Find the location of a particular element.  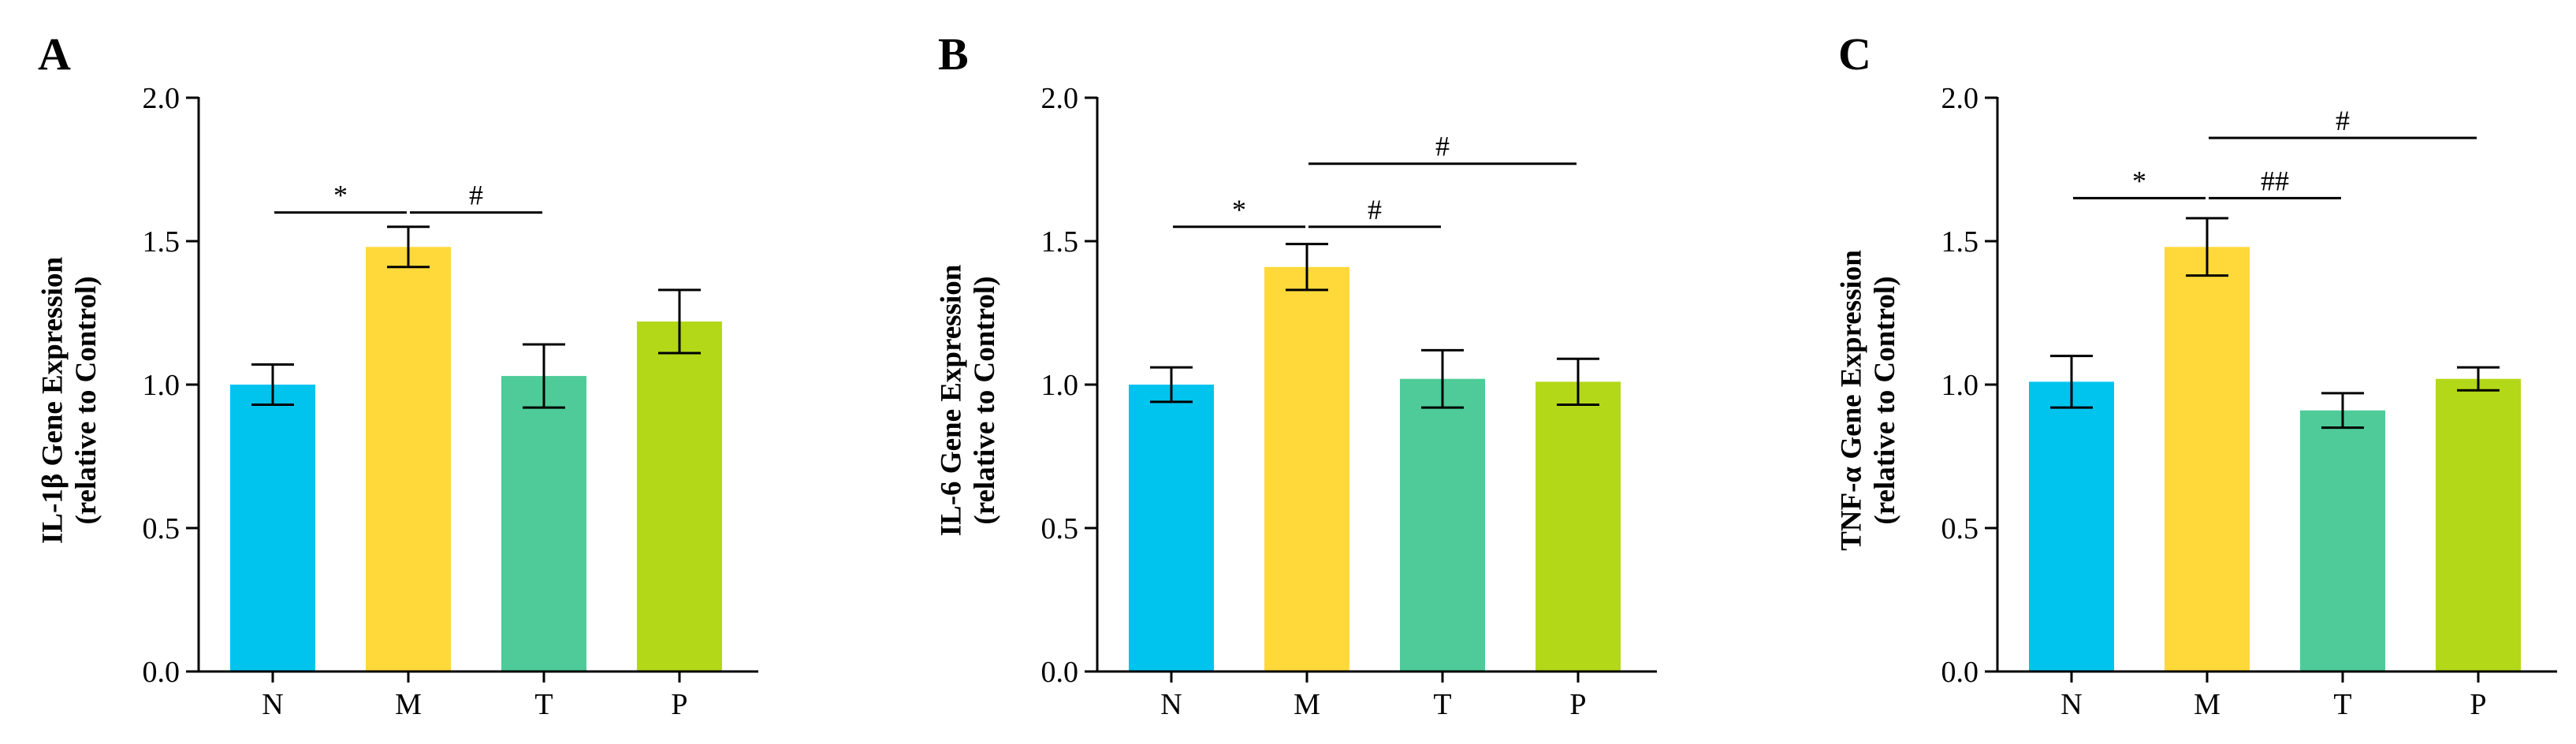

y-axis-title-line1: IL-1β Gene Expression is located at coordinates (52, 400).